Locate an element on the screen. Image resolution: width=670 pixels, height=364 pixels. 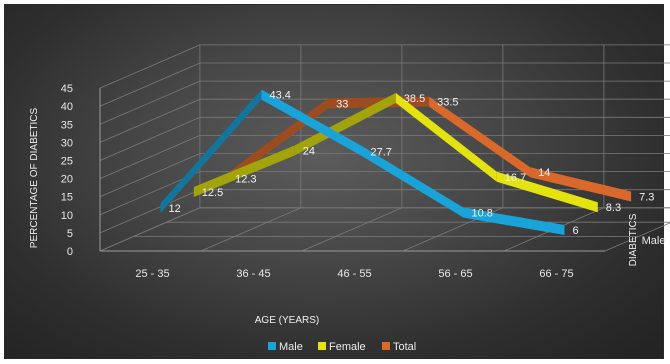
y-axis-title: PERCENTAGE OF DIABETICS is located at coordinates (34, 177).